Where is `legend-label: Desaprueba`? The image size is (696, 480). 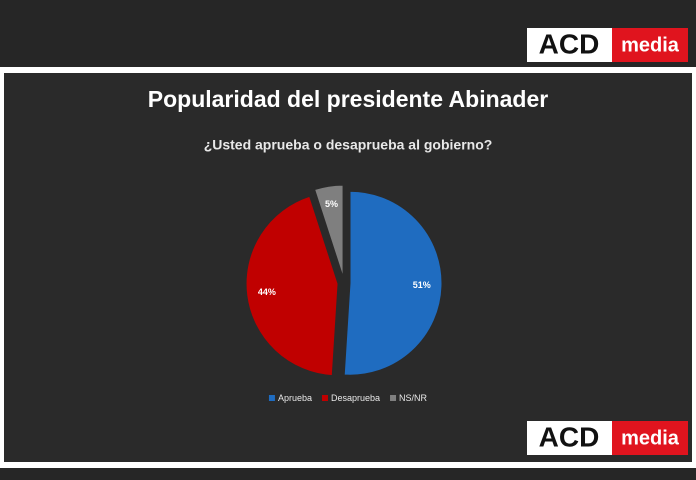
legend-label: Desaprueba is located at coordinates (355, 398).